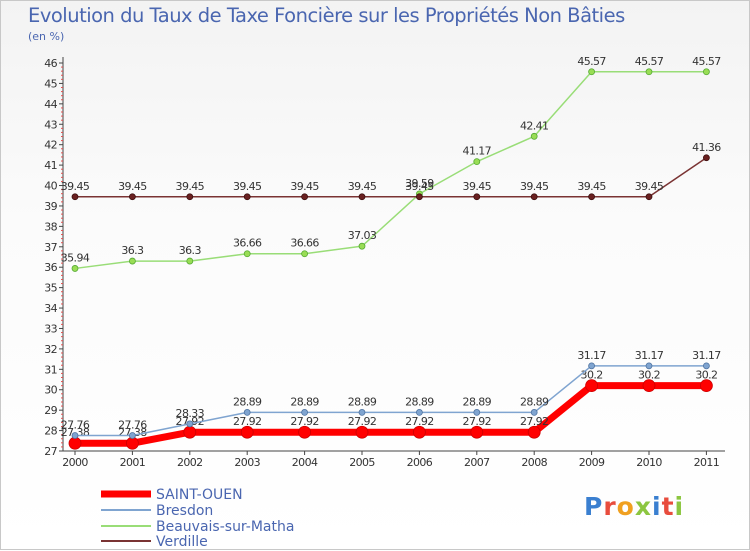 The width and height of the screenshot is (750, 551). What do you see at coordinates (50, 186) in the screenshot?
I see `y-tick-label: 40` at bounding box center [50, 186].